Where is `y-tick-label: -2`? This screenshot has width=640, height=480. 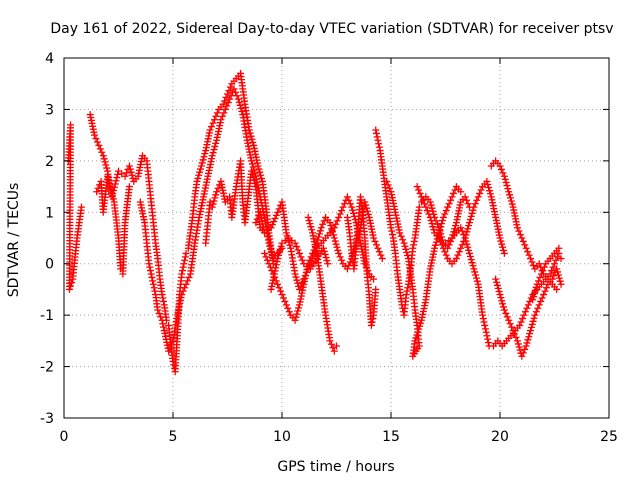 y-tick-label: -2 is located at coordinates (47, 368).